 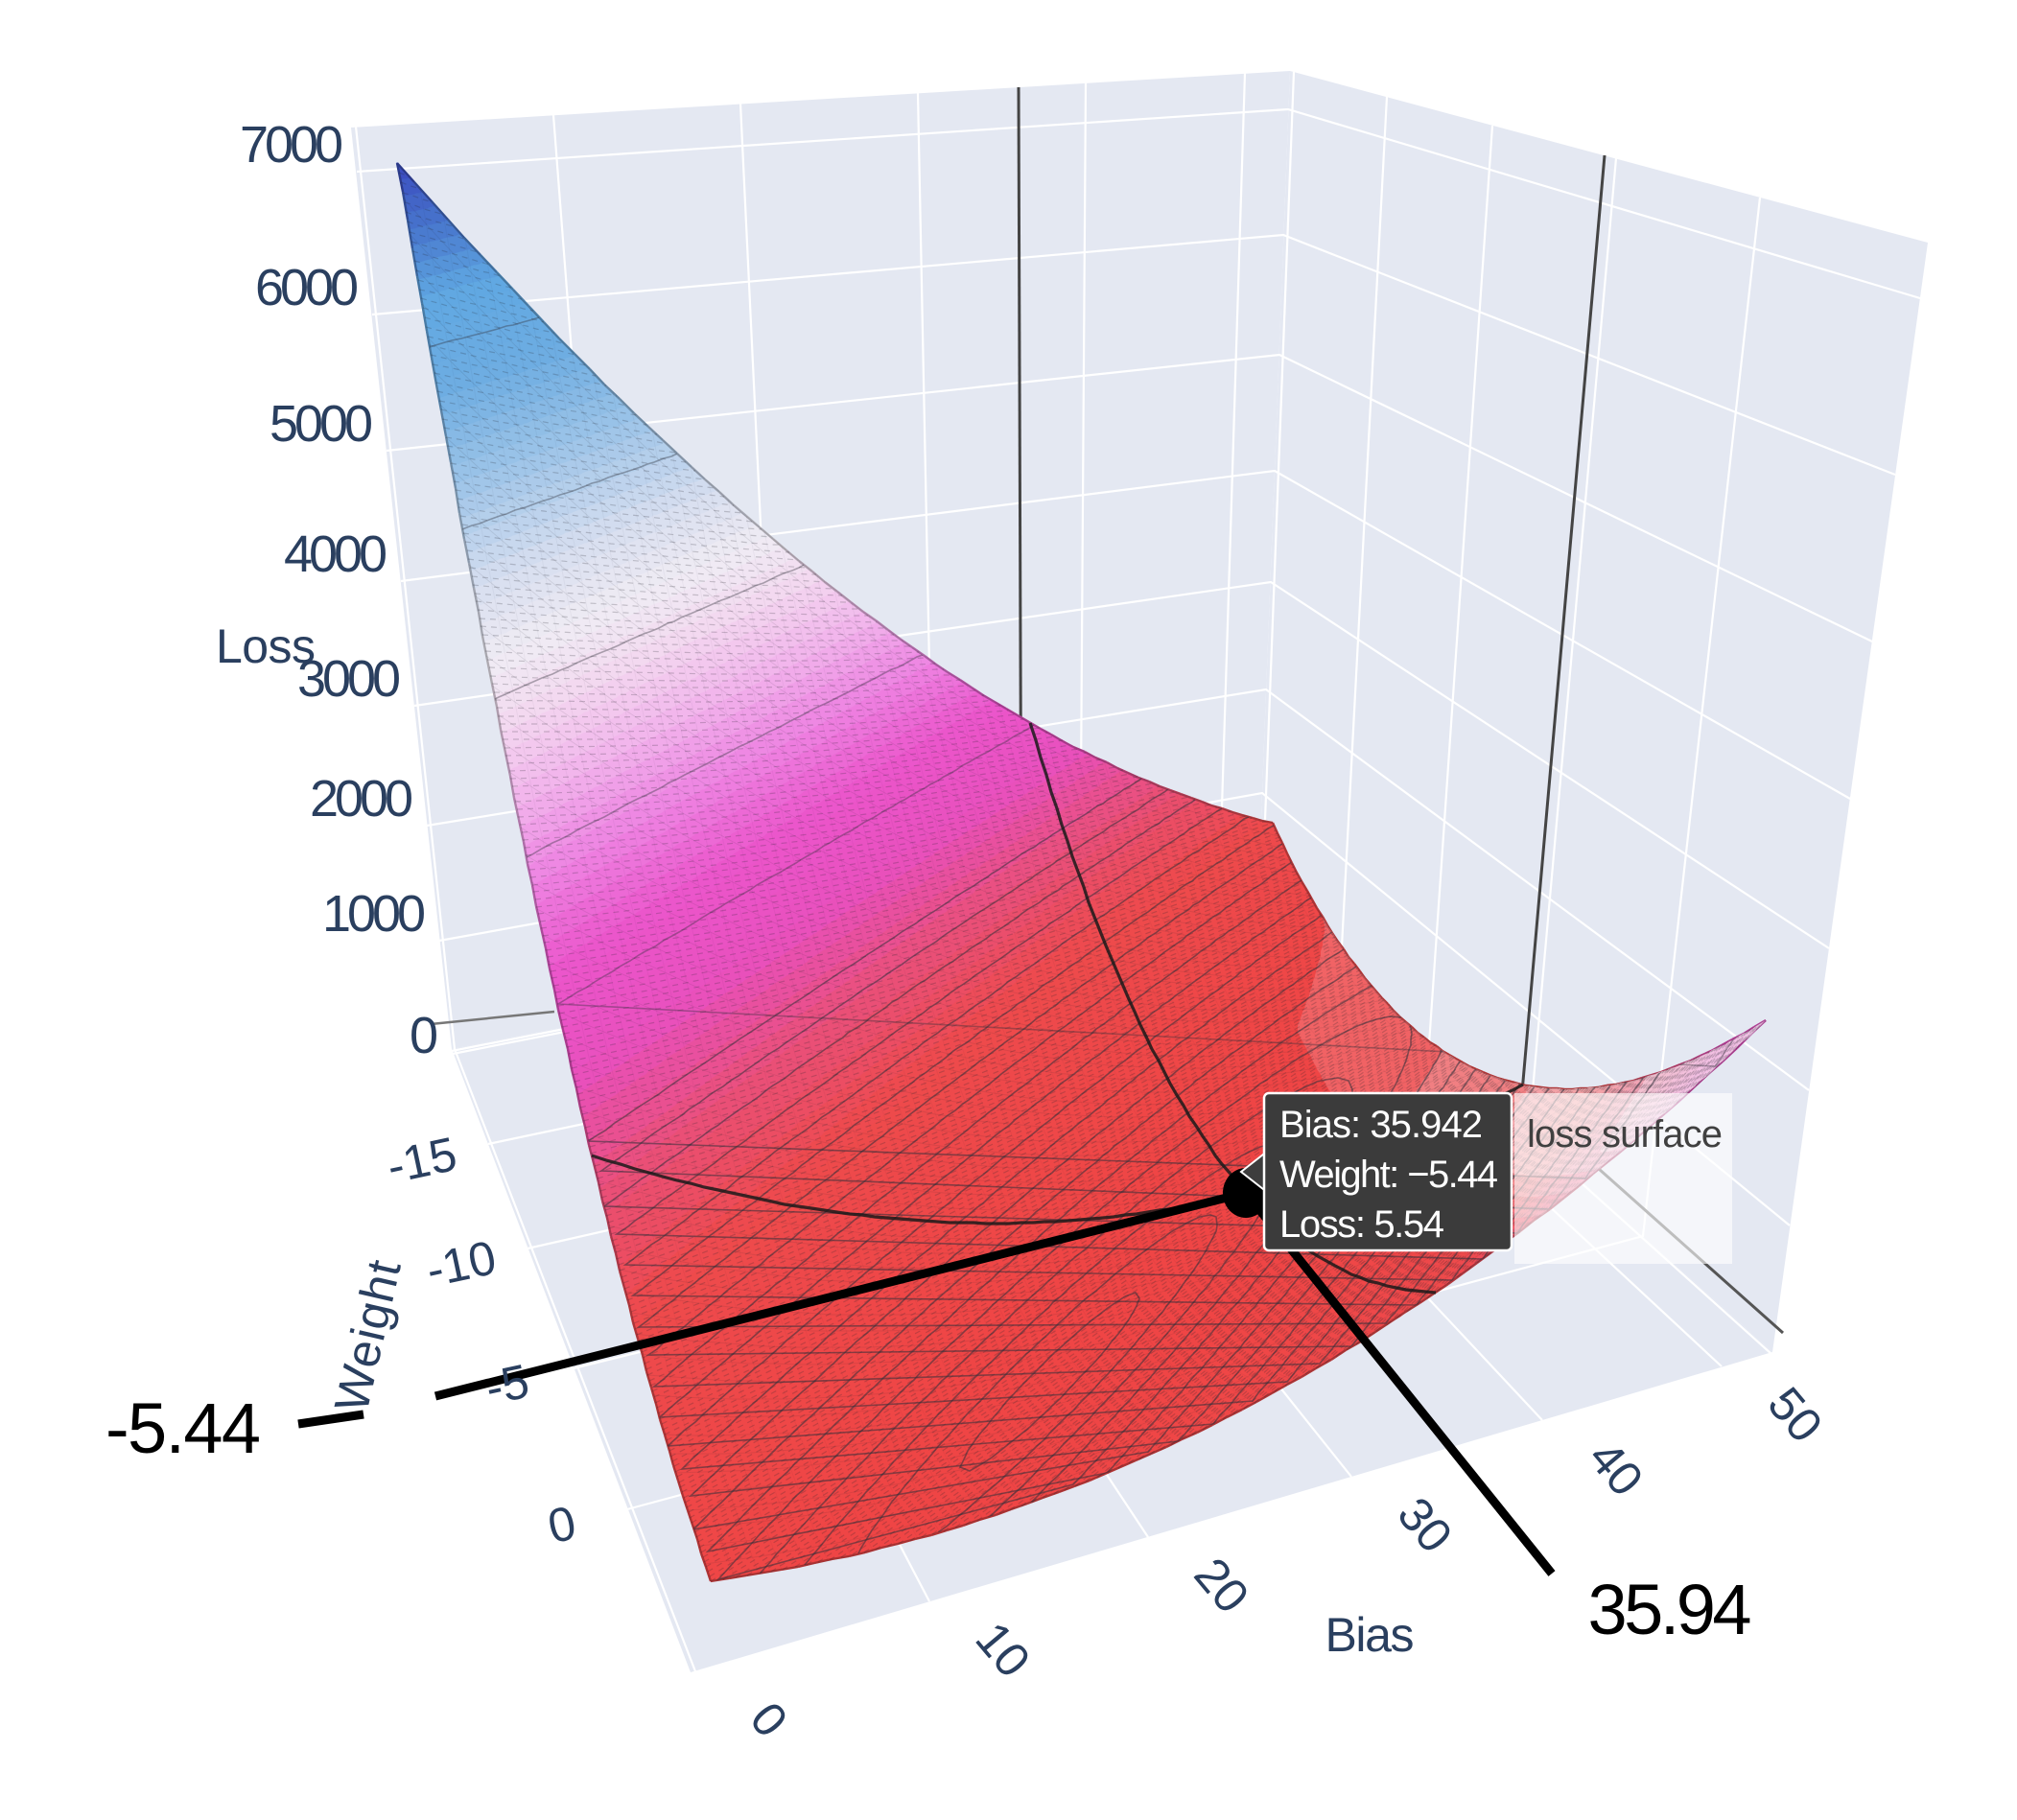 What do you see at coordinates (1370, 1635) in the screenshot?
I see `svg-text: Bias` at bounding box center [1370, 1635].